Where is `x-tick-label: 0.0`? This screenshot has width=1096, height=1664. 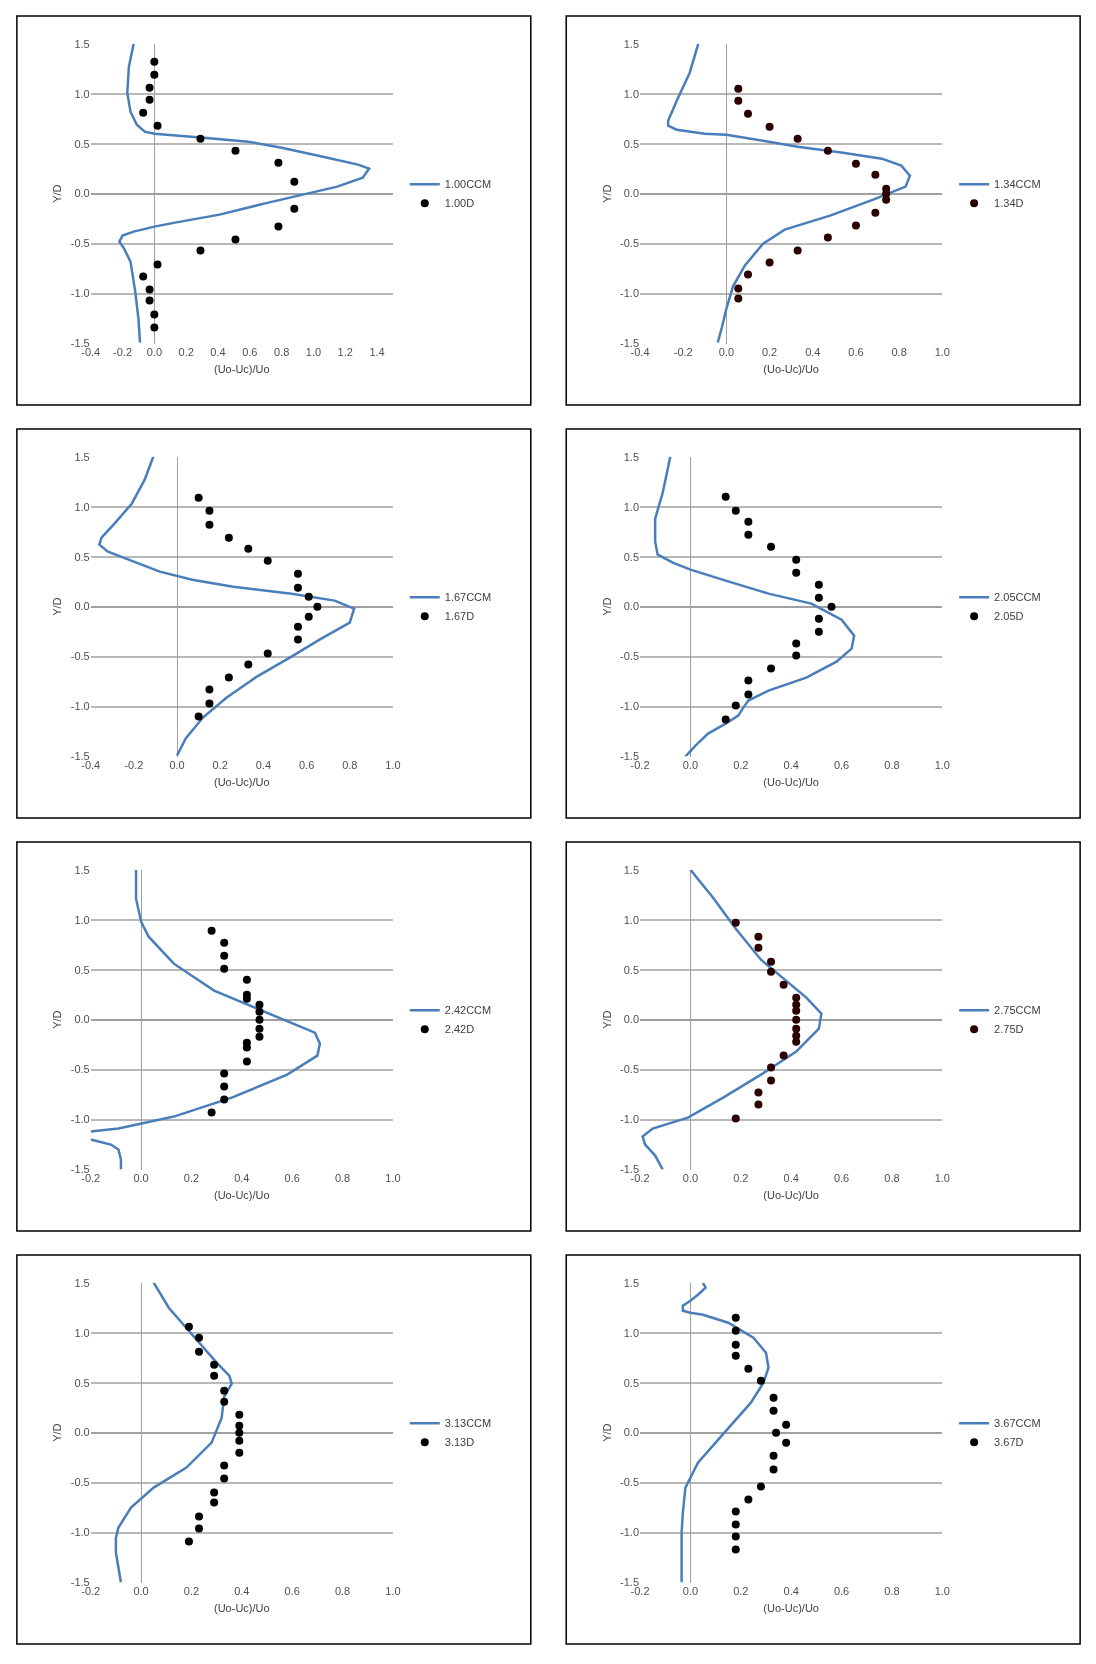
x-tick-label: 0.0 is located at coordinates (690, 1590).